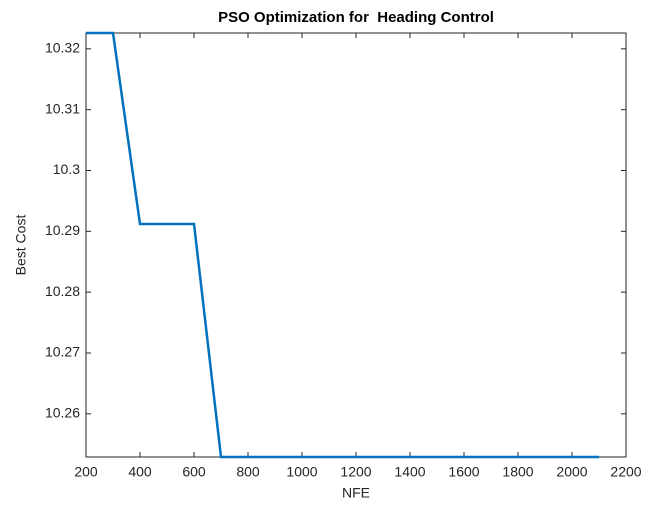 Image resolution: width=655 pixels, height=505 pixels. What do you see at coordinates (62, 48) in the screenshot?
I see `y-tick-label: 10.32` at bounding box center [62, 48].